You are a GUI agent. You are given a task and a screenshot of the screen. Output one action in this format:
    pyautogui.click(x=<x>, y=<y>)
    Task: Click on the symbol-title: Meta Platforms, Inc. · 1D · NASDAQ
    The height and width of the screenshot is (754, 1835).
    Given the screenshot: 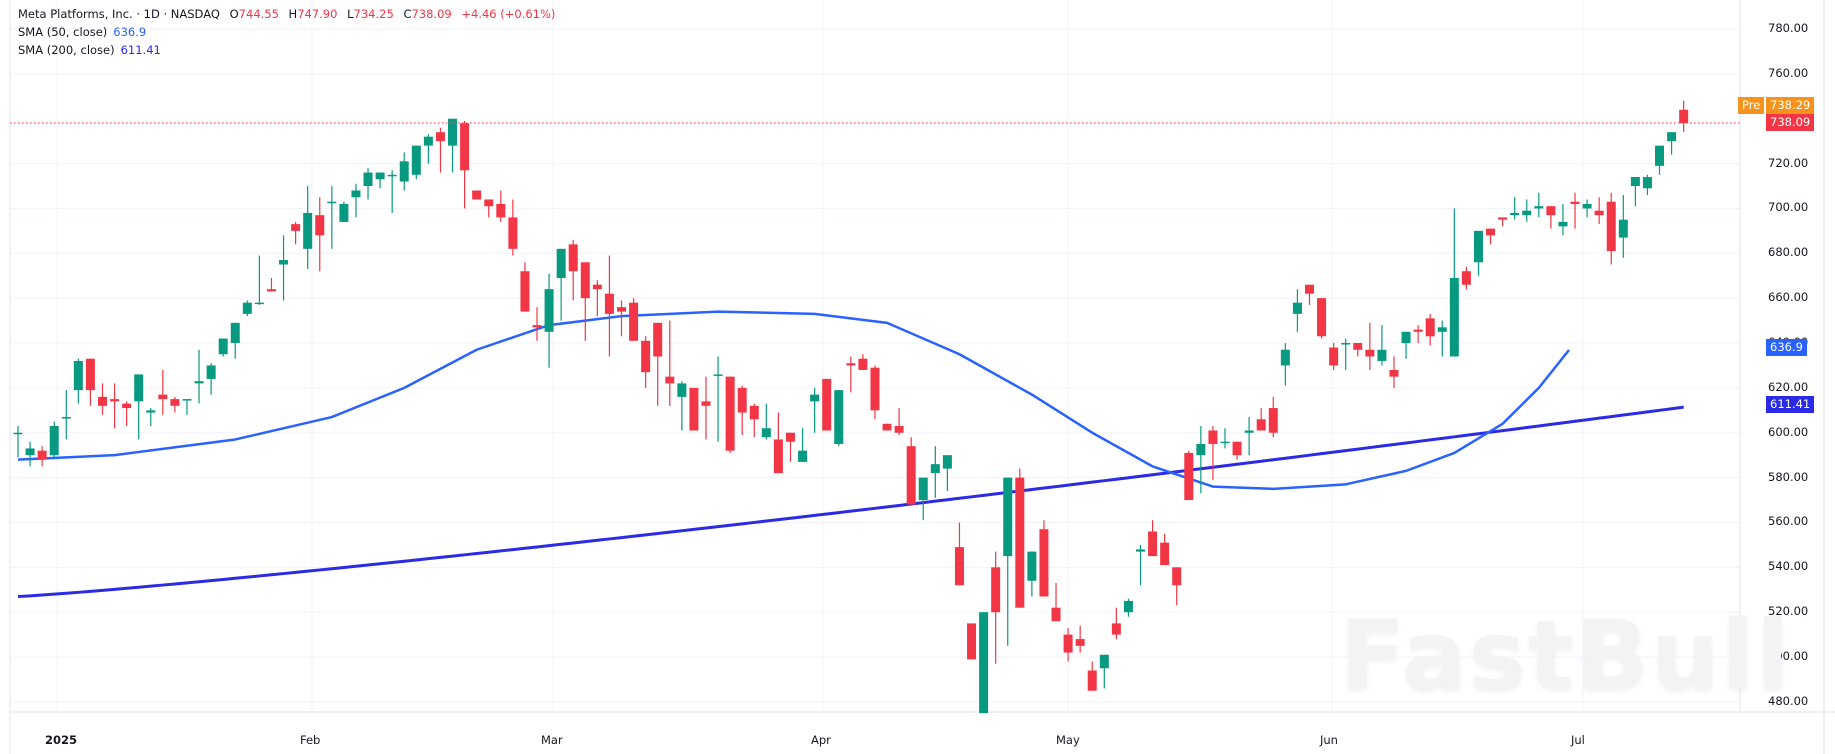 What is the action you would take?
    pyautogui.click(x=119, y=14)
    